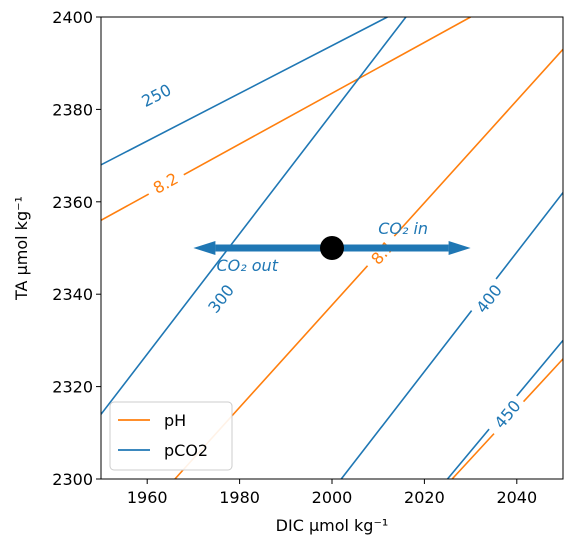 This screenshot has height=549, width=572. I want to click on y-tick-label: 2380, so click(72, 109).